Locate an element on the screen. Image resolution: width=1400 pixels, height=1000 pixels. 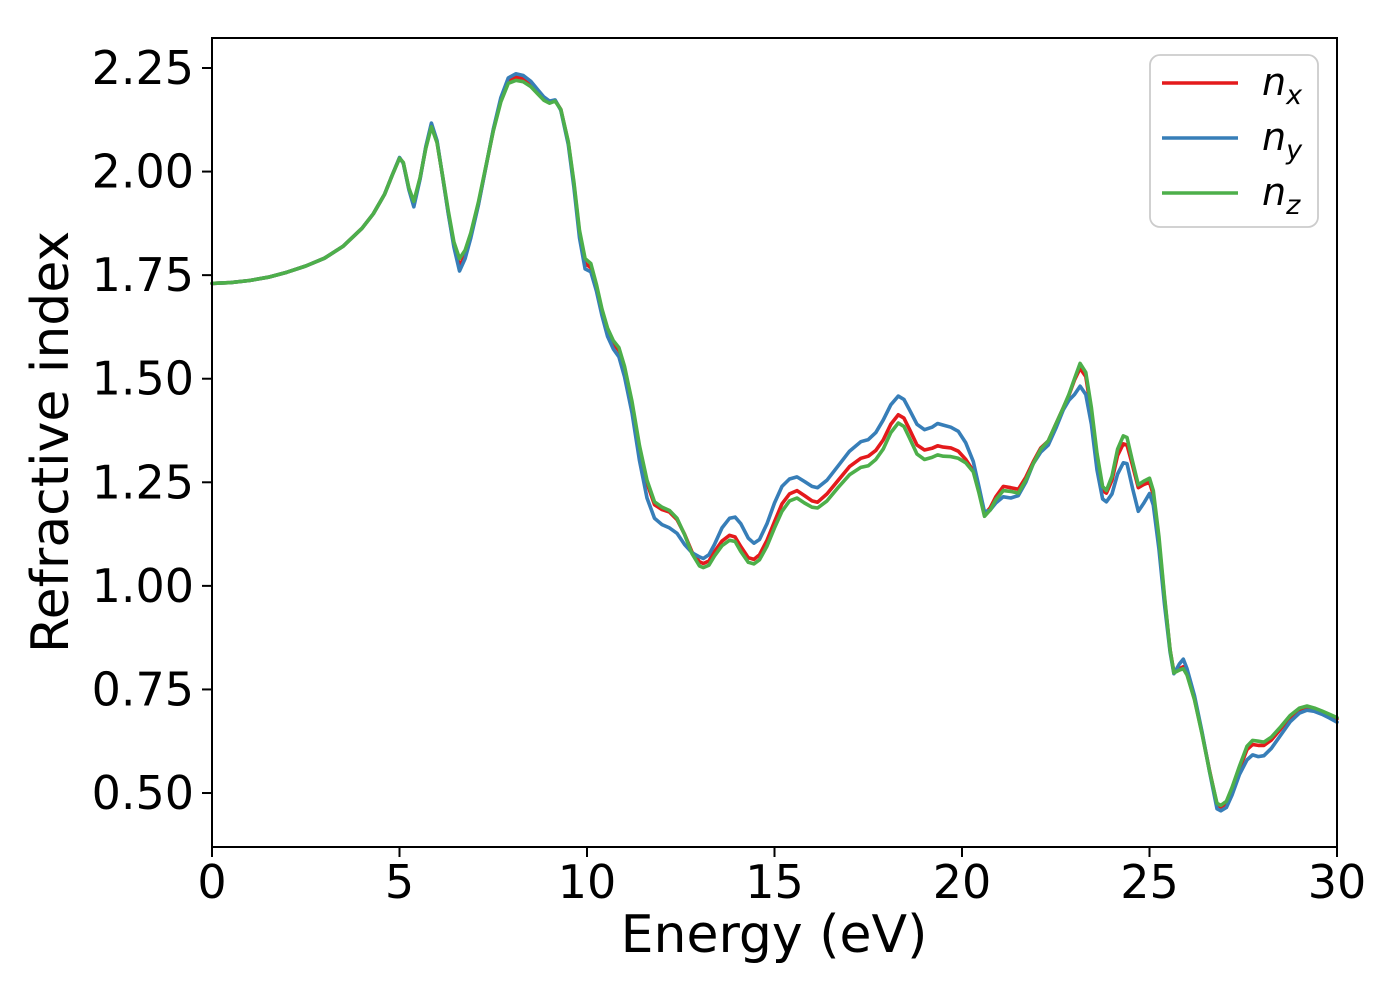
x-tick-label: 30 is located at coordinates (1337, 882).